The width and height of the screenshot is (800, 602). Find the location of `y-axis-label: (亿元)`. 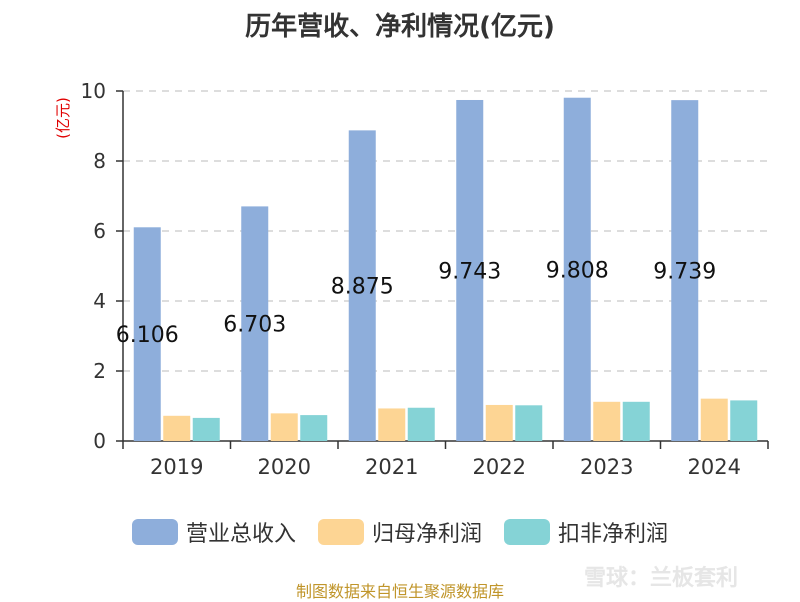

y-axis-label: (亿元) is located at coordinates (63, 118).